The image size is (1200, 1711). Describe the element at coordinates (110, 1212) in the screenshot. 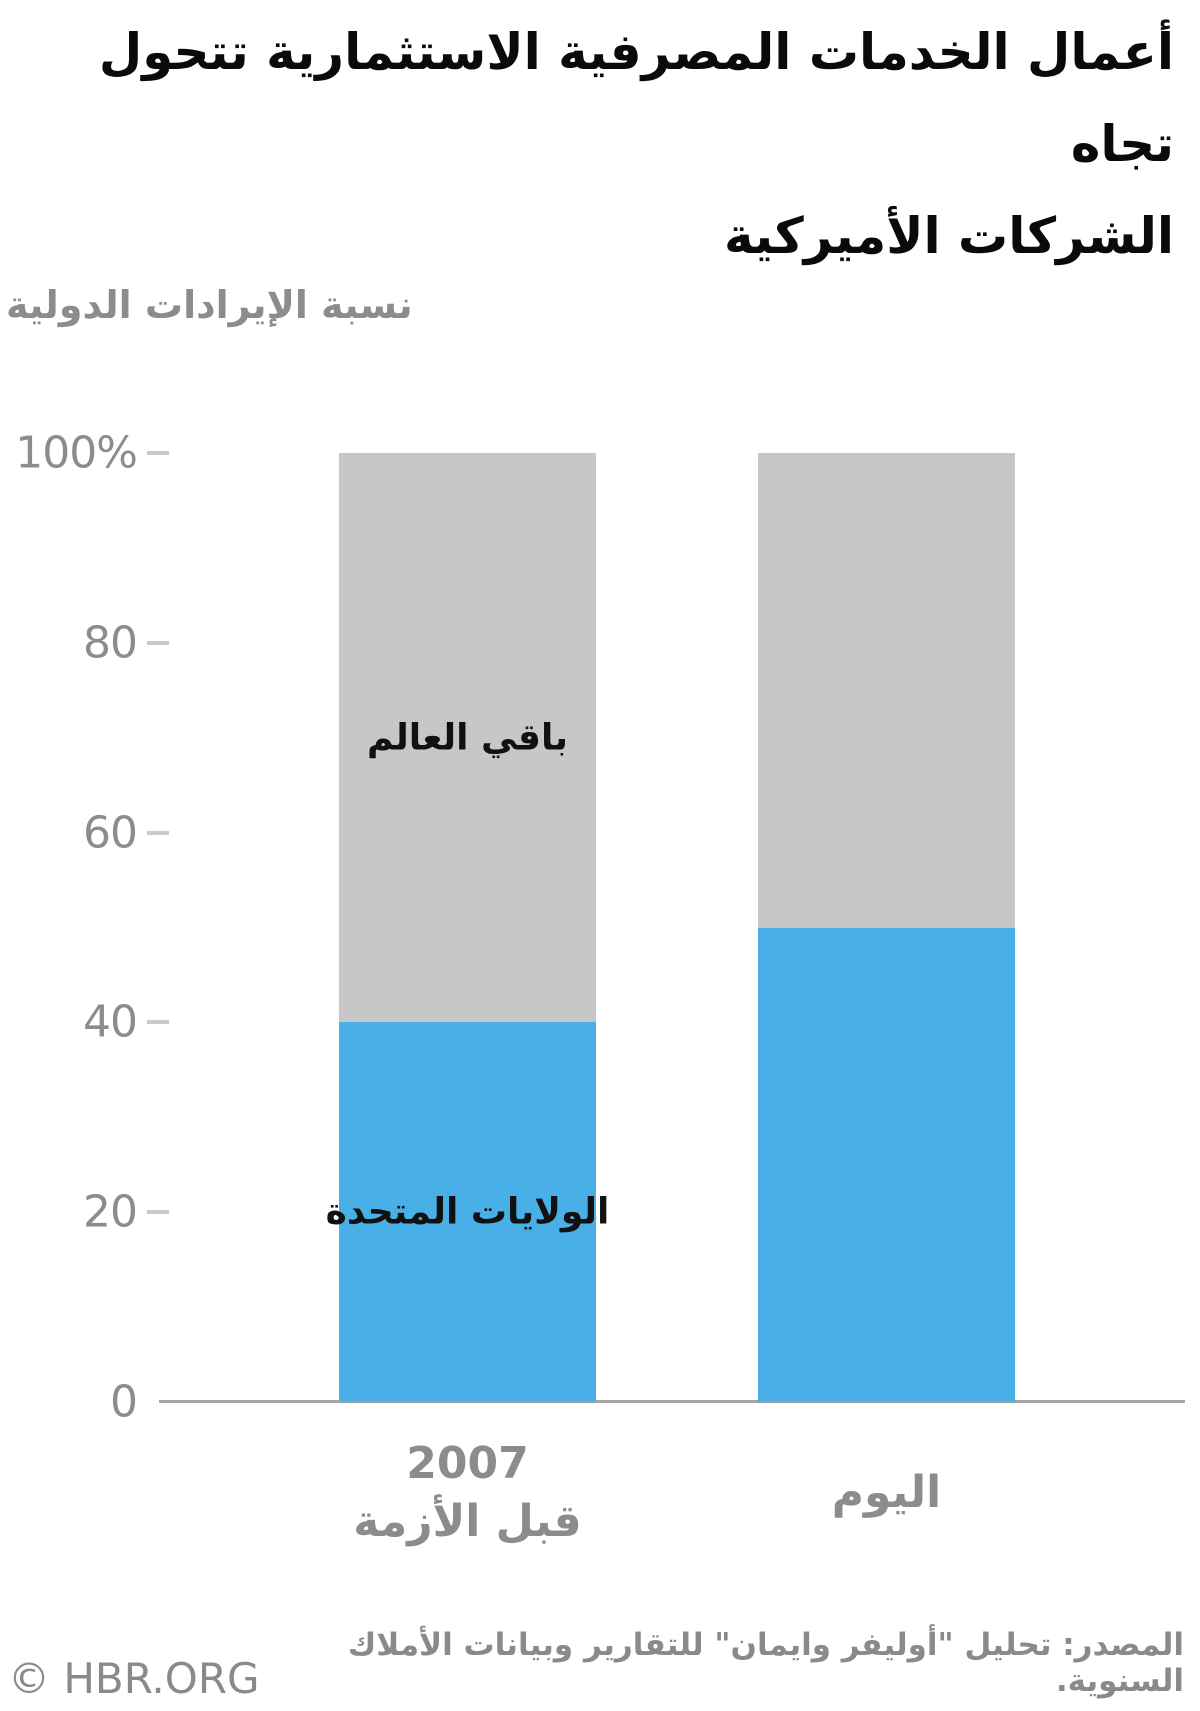

I see `y-tick-label: 20` at that location.